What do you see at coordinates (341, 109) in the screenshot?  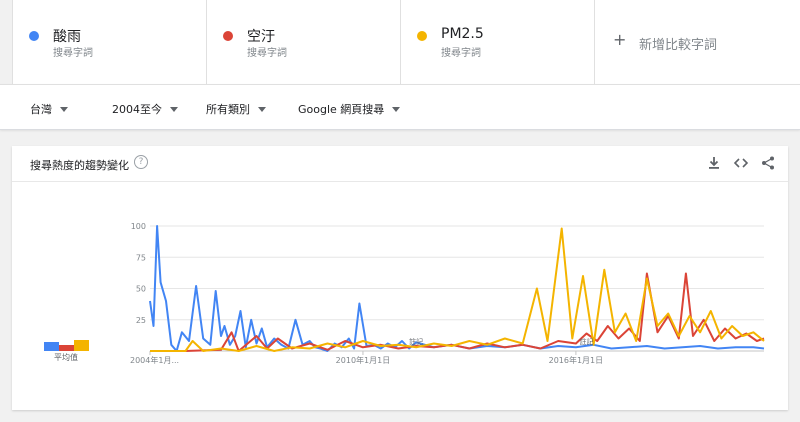 I see `search-type-value: Google 網頁搜尋` at bounding box center [341, 109].